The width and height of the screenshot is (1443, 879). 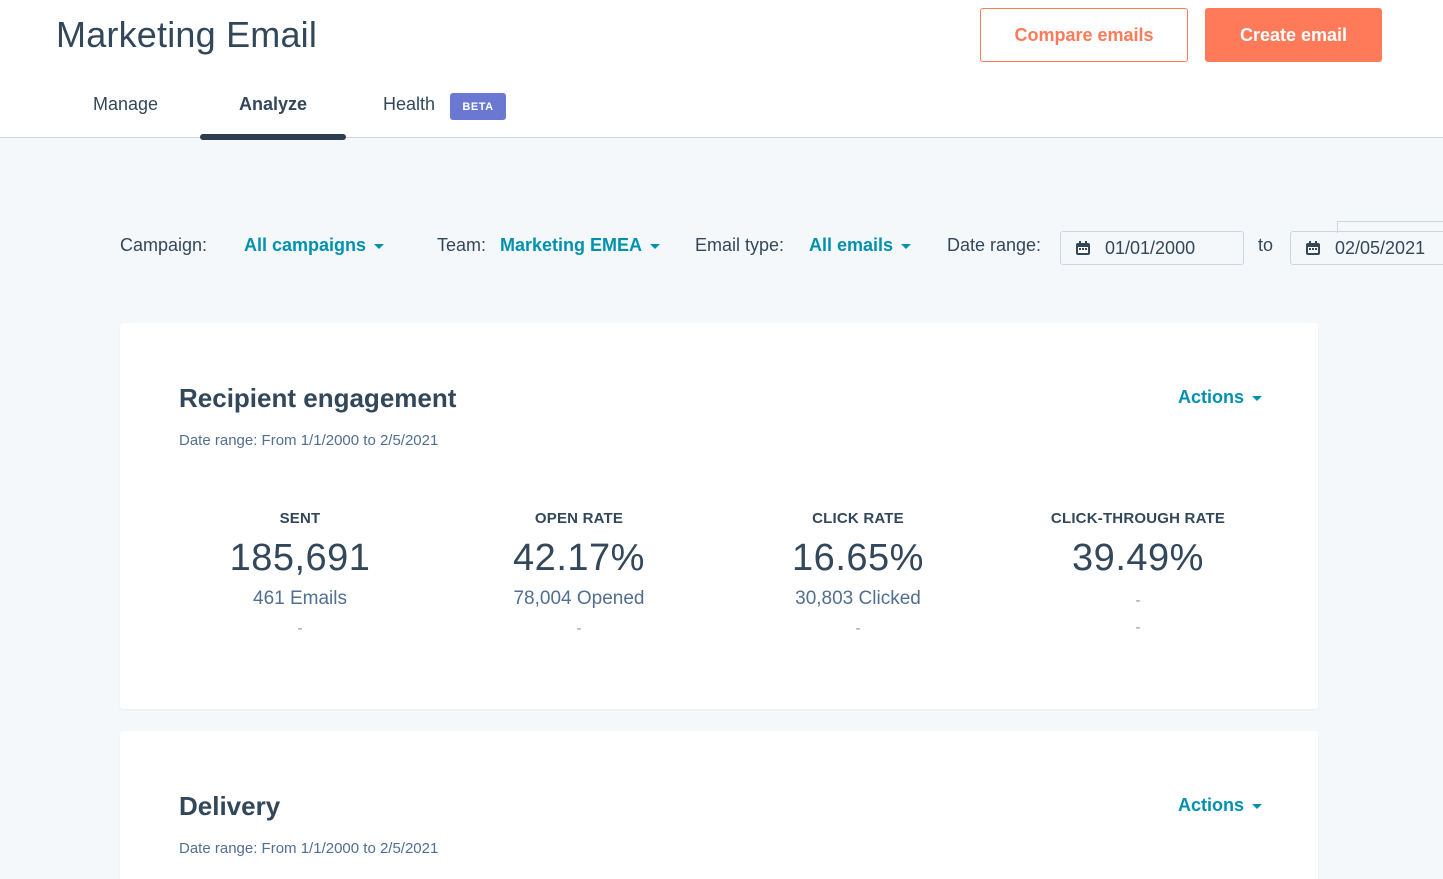 I want to click on date-from-input: 01/01/2000, so click(x=1152, y=248).